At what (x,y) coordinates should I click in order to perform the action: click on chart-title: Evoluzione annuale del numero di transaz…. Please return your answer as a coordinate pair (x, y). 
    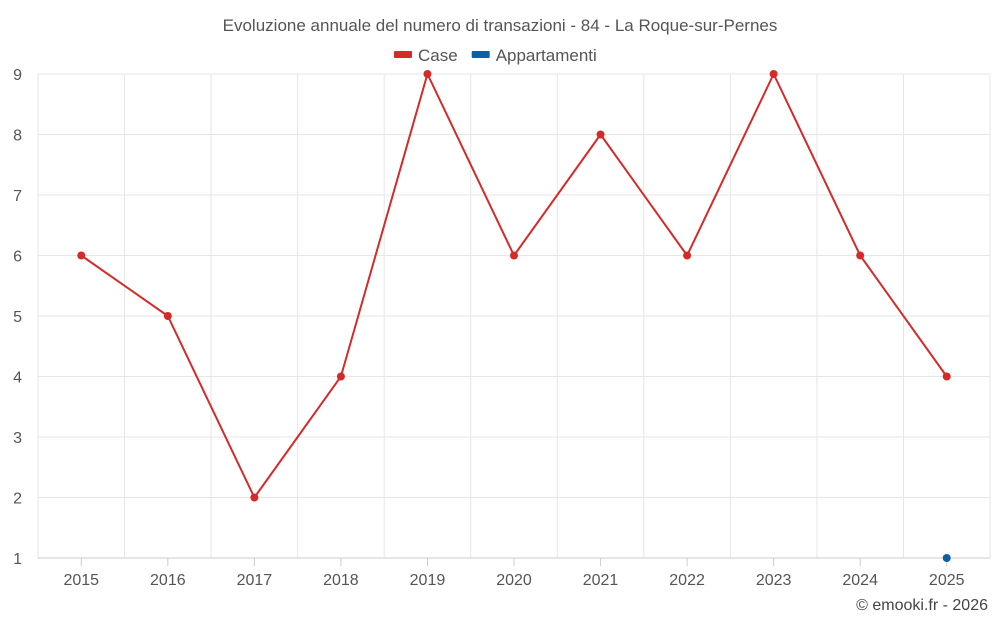
    Looking at the image, I should click on (500, 25).